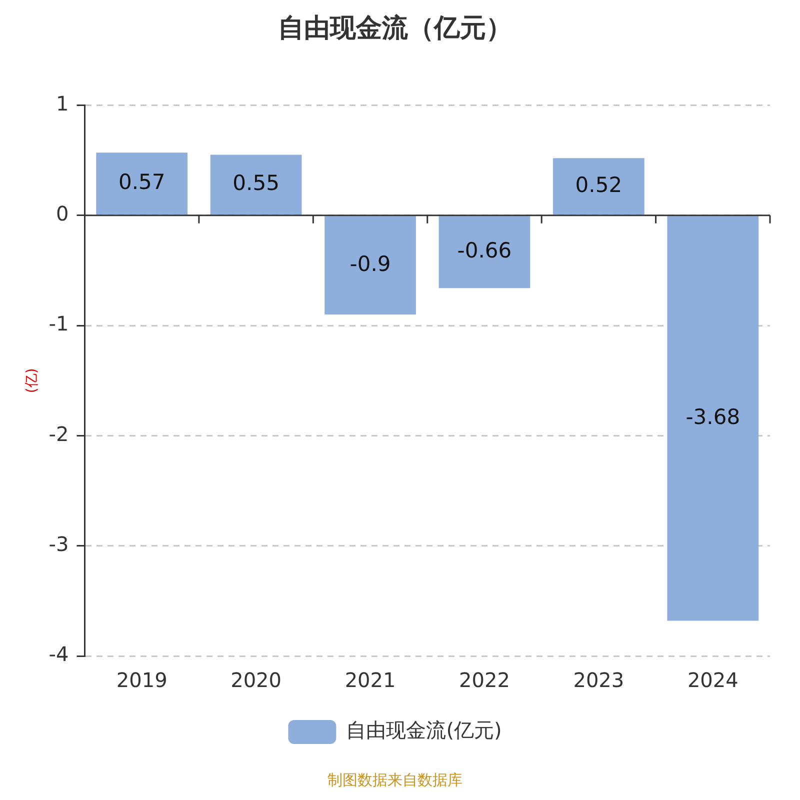 The height and width of the screenshot is (800, 800). I want to click on data-label: -3.68, so click(713, 416).